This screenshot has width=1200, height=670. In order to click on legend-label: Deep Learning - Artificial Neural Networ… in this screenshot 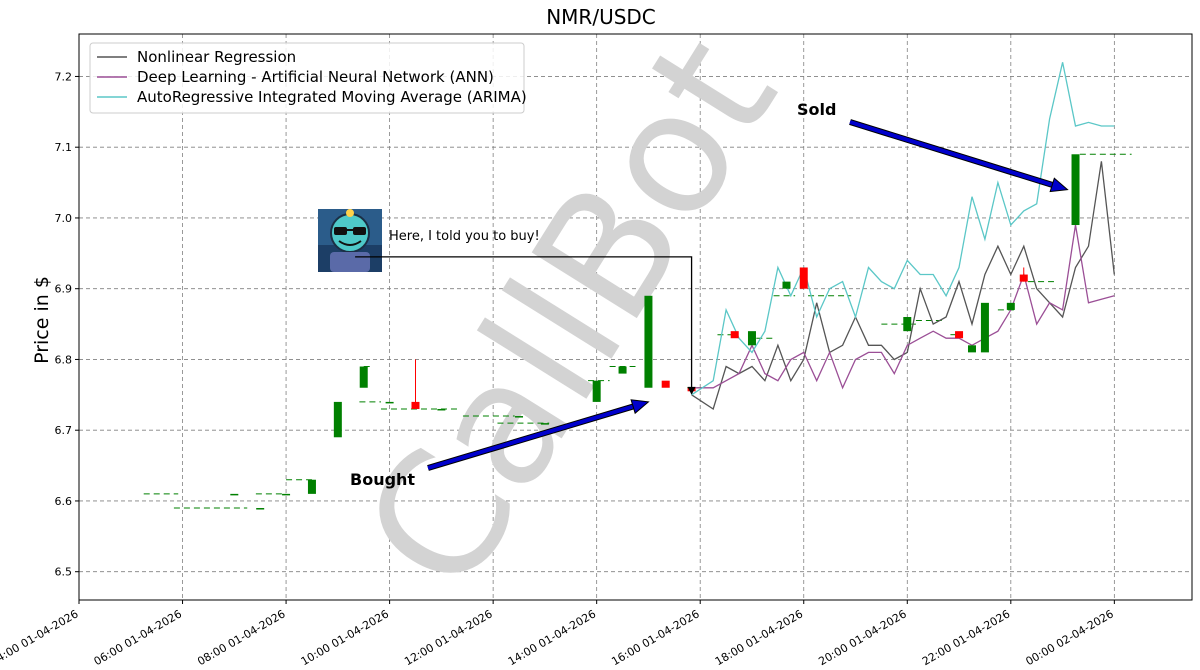, I will do `click(315, 77)`.